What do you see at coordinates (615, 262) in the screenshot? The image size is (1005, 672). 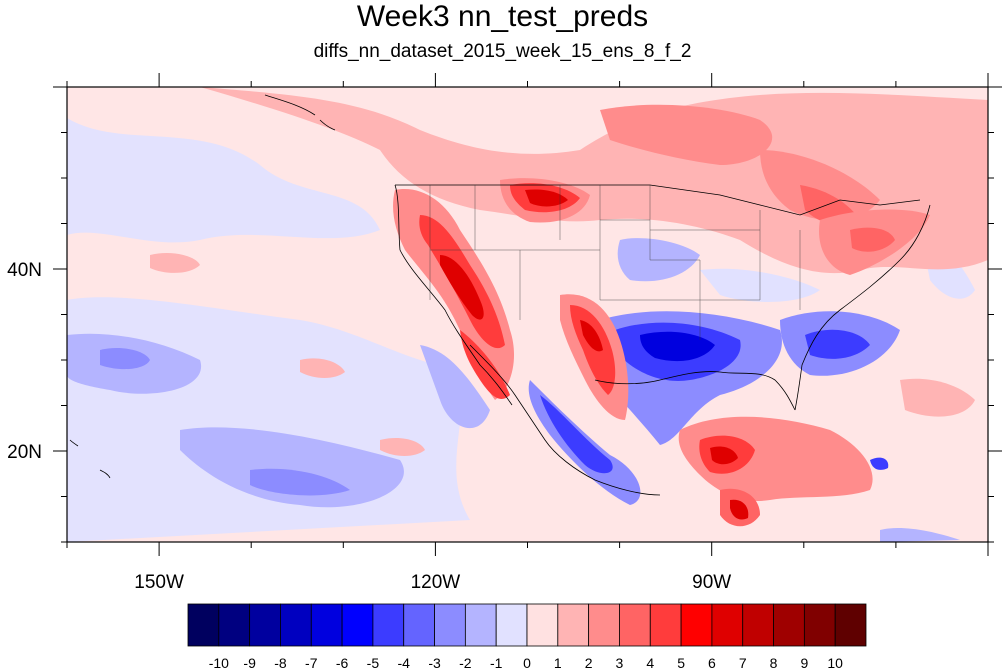 I see `state-borders` at bounding box center [615, 262].